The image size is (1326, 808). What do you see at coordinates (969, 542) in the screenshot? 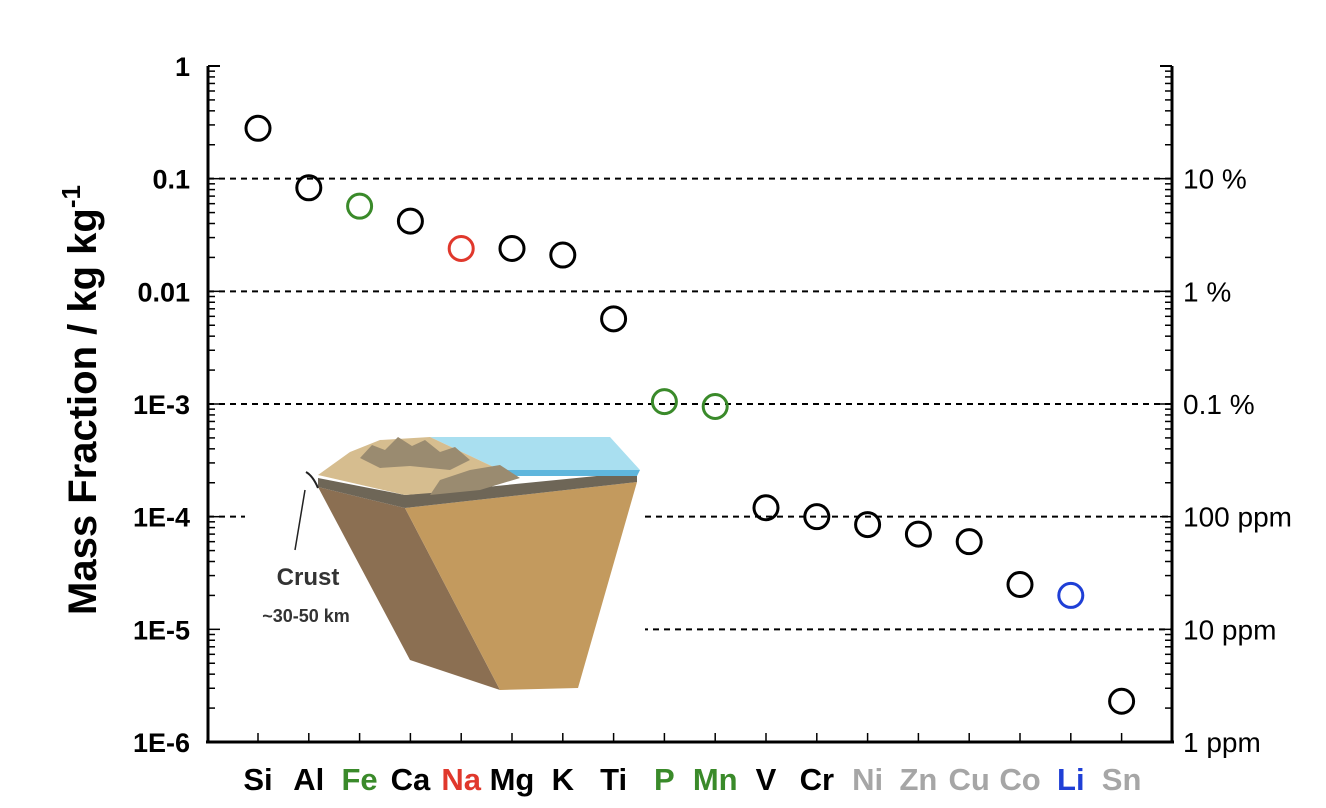
I see `data-point-cu` at bounding box center [969, 542].